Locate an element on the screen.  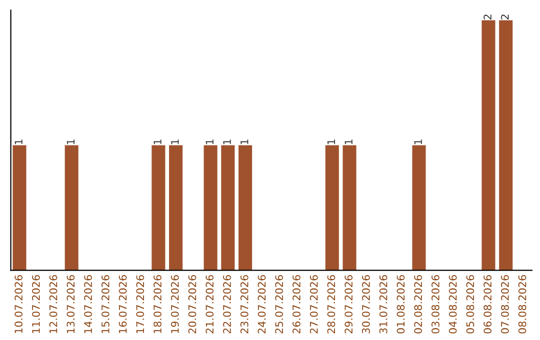
x-tick-label: 06.08.2026 is located at coordinates (488, 304).